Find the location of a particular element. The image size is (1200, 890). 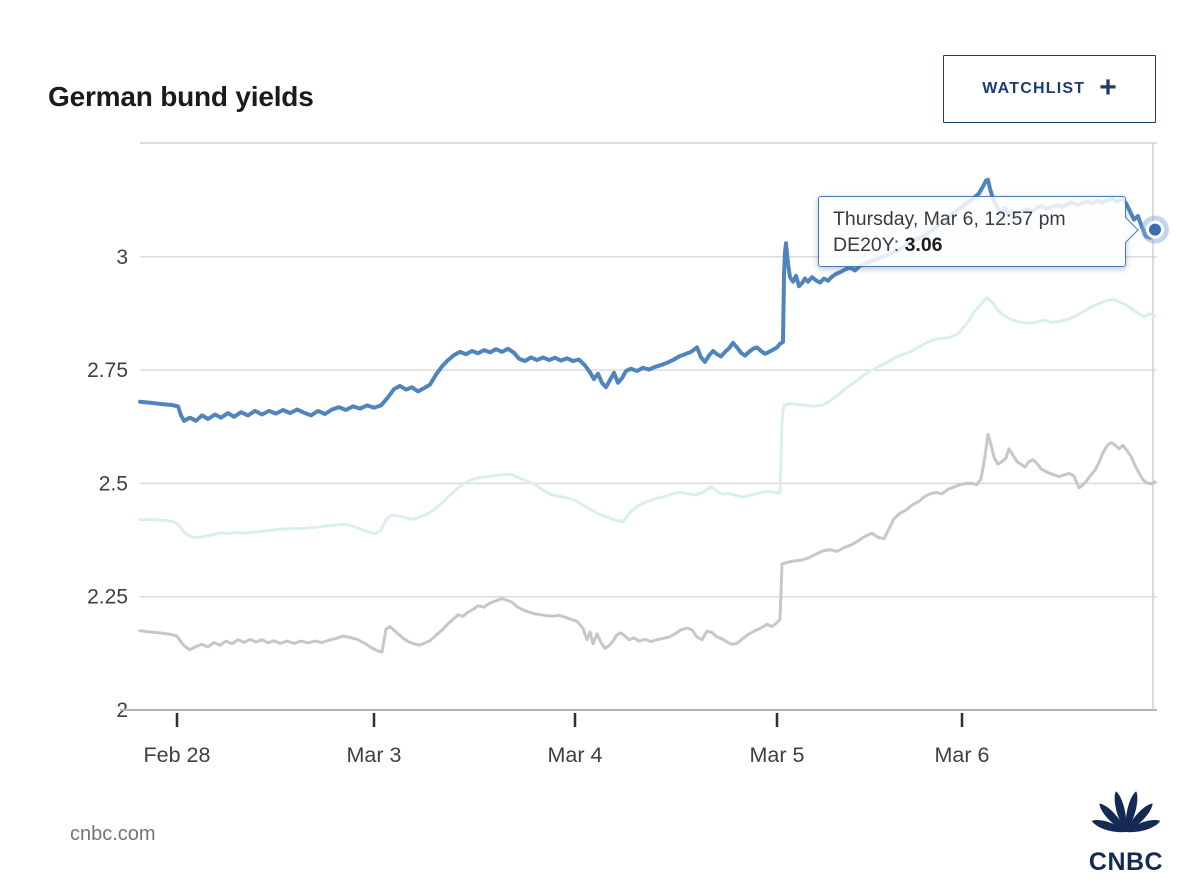

x-axis-label: Mar 3 is located at coordinates (374, 755).